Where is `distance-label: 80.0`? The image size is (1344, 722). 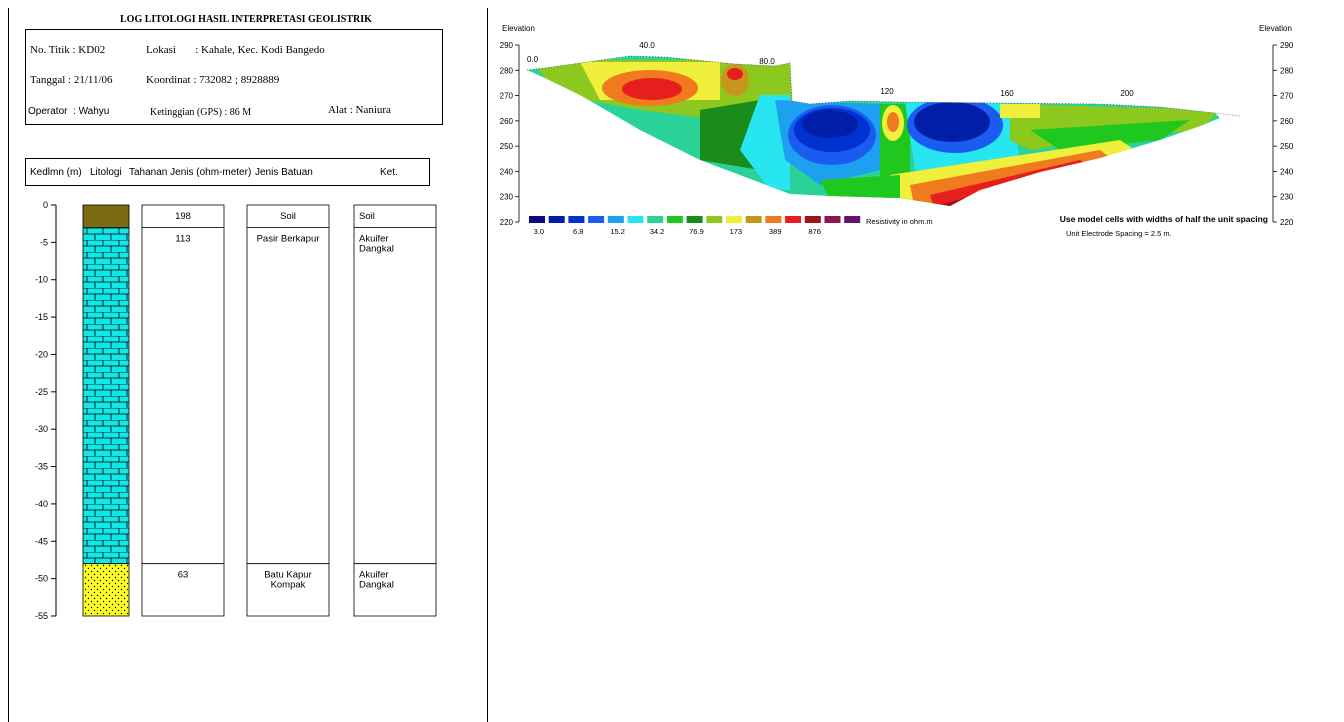
distance-label: 80.0 is located at coordinates (767, 61).